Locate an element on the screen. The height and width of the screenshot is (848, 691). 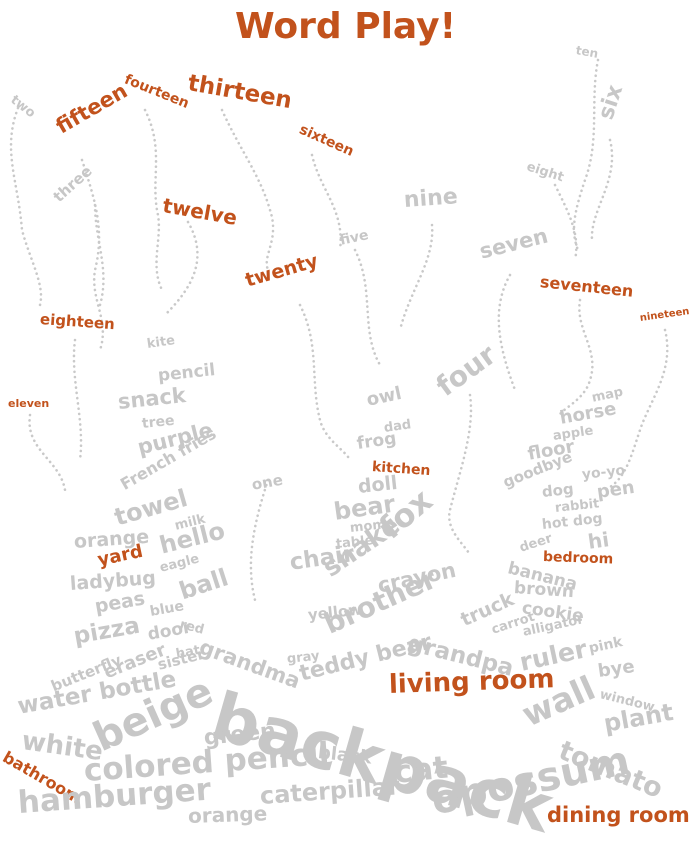
word-nine: nine is located at coordinates (431, 198).